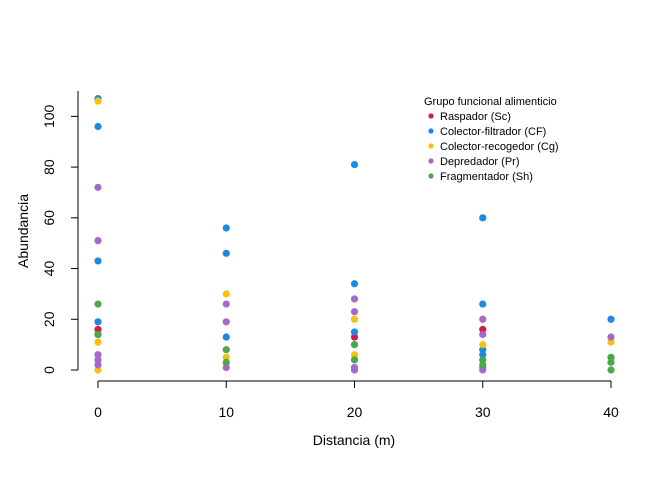  What do you see at coordinates (49, 218) in the screenshot?
I see `y-tick-label: 60` at bounding box center [49, 218].